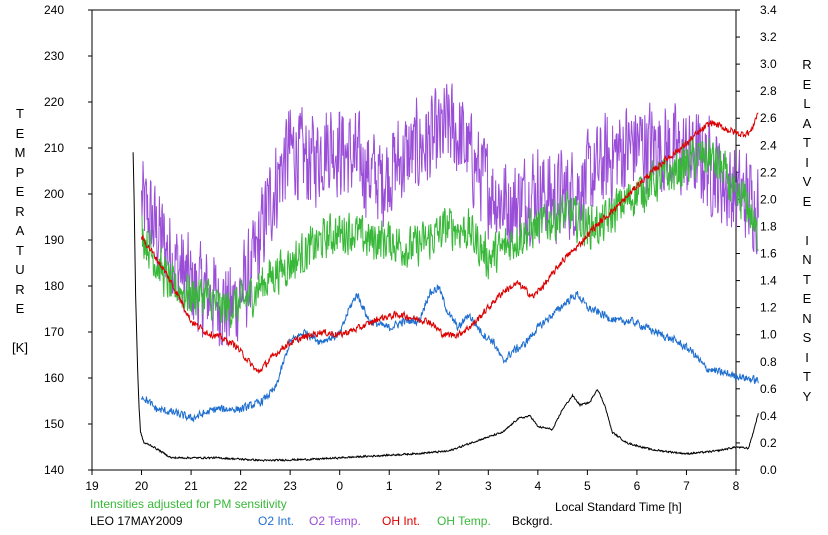 The image size is (828, 535). What do you see at coordinates (768, 389) in the screenshot?
I see `right-tick-label: 0.6` at bounding box center [768, 389].